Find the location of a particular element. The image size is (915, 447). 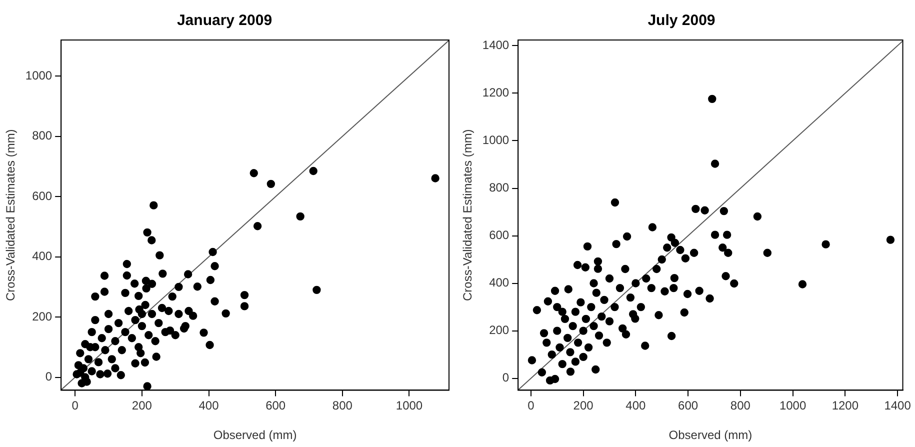

chart-title: July 2009 is located at coordinates (682, 21).